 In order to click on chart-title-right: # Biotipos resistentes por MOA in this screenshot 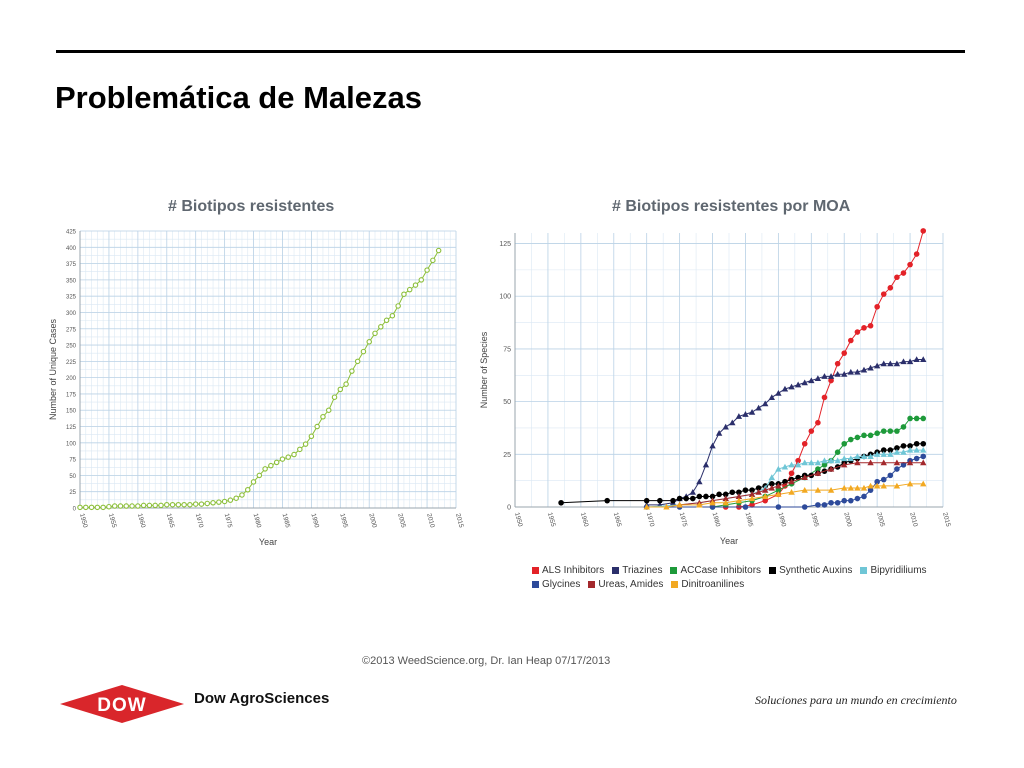, I will do `click(731, 206)`.